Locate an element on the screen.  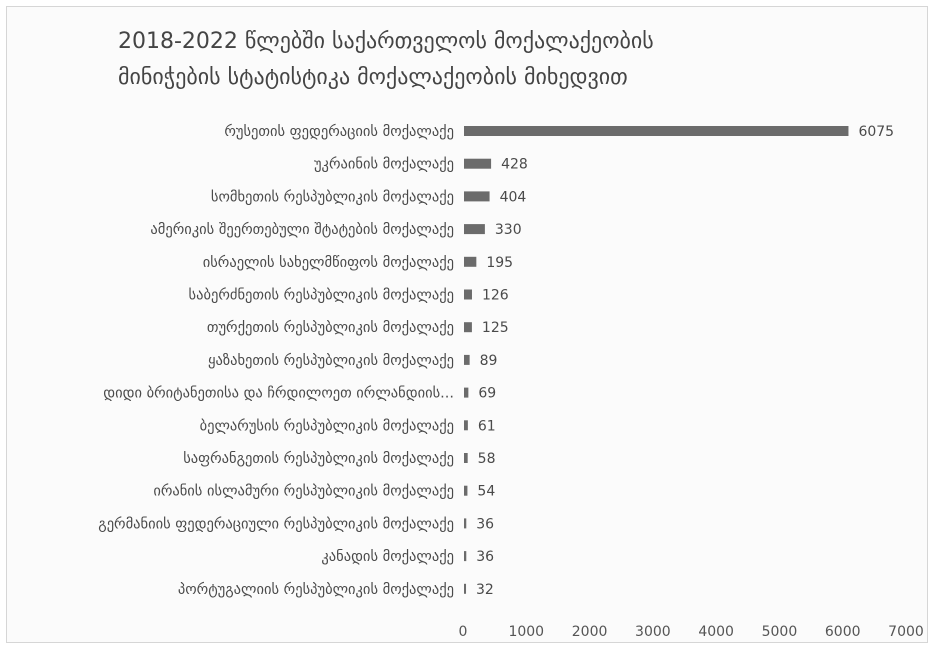
category-label-13: კანადის მოქალაქე is located at coordinates (387, 557).